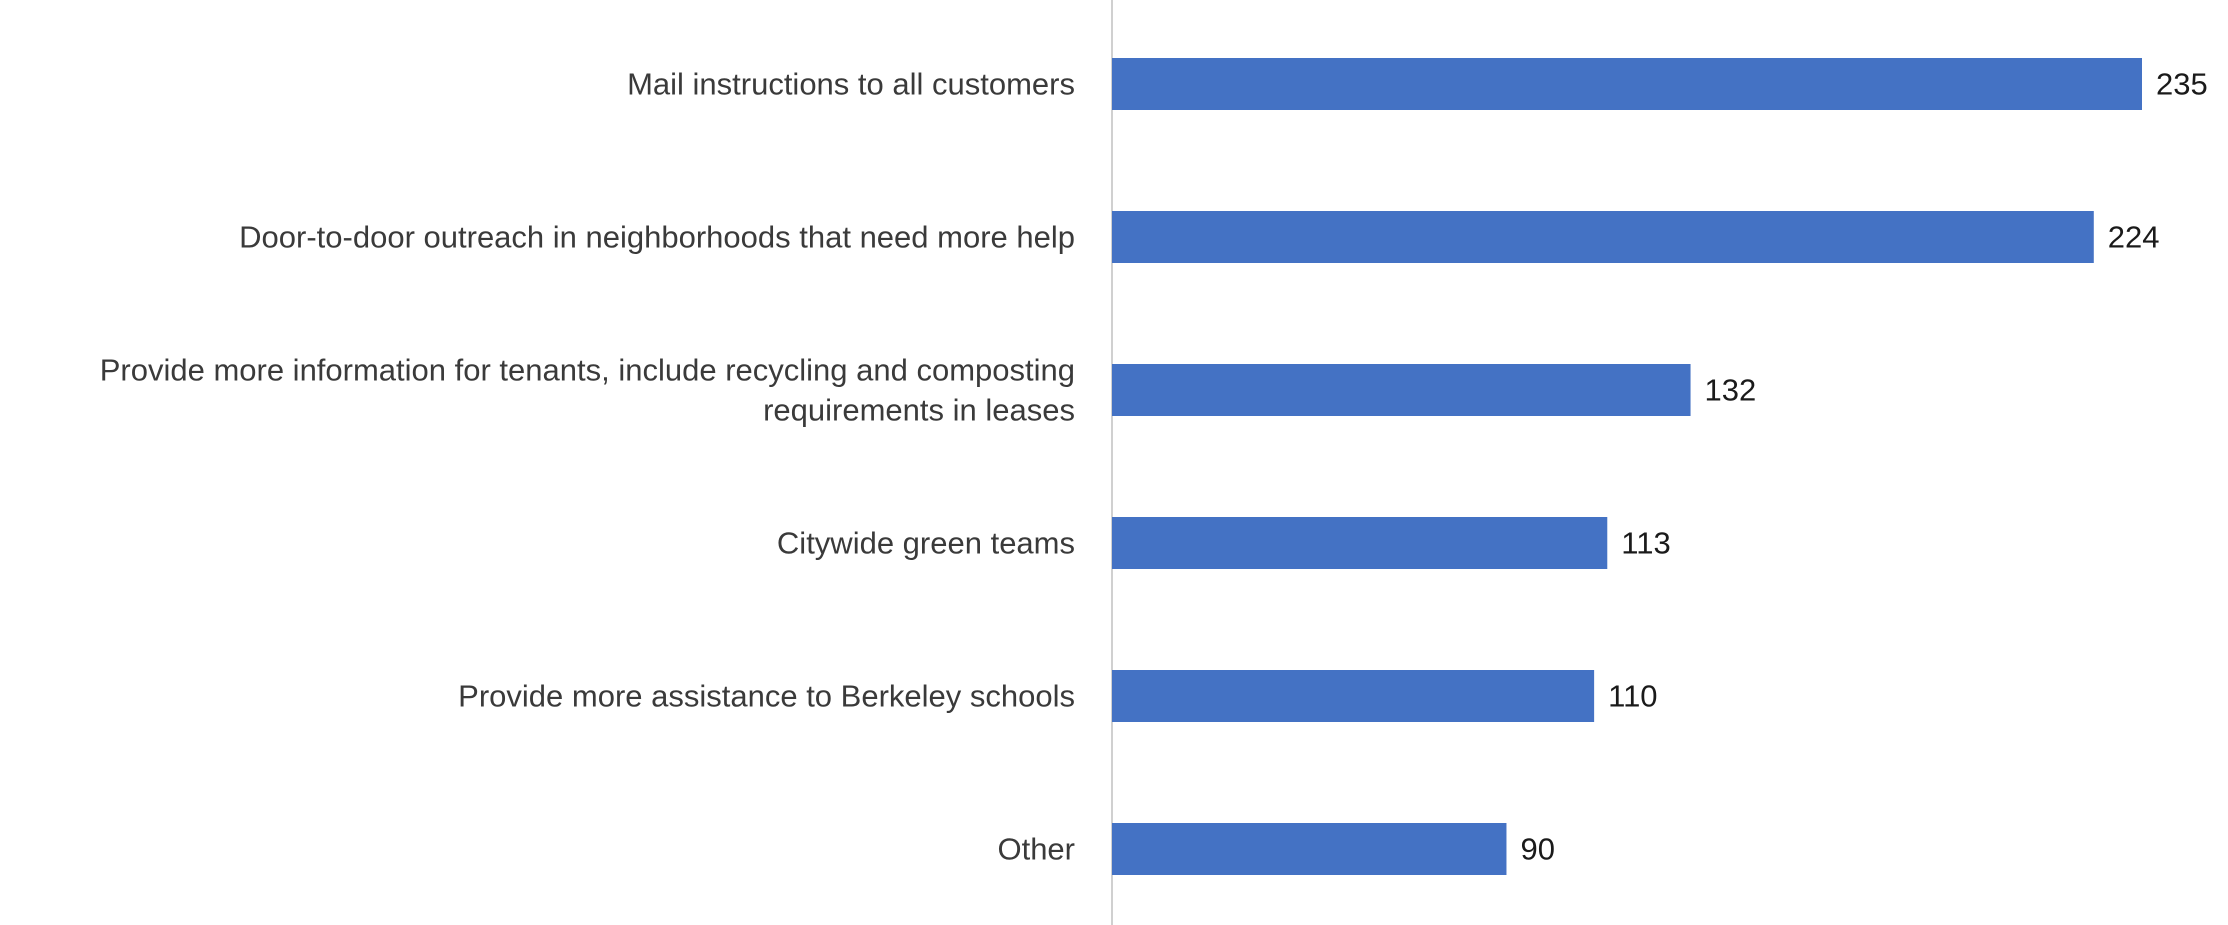 The height and width of the screenshot is (925, 2228). Describe the element at coordinates (926, 543) in the screenshot. I see `category-label-3: Citywide green teams` at that location.